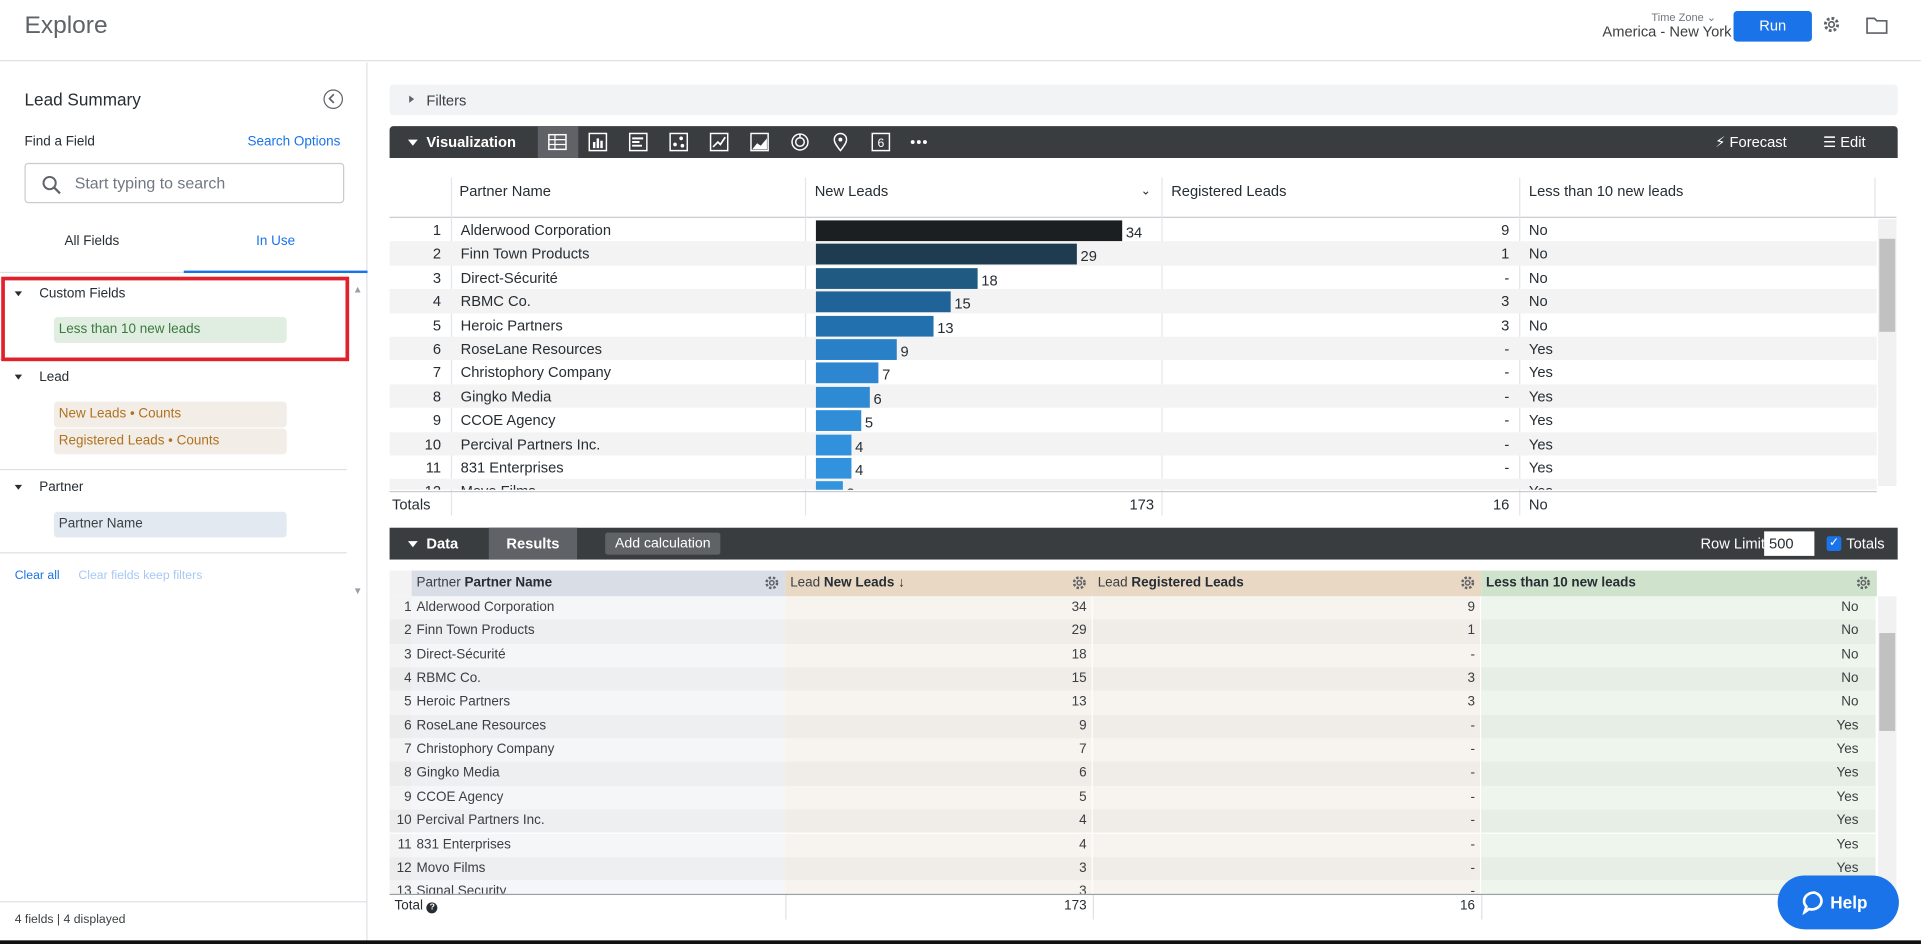  Describe the element at coordinates (333, 99) in the screenshot. I see `collapse-sidebar-icon` at that location.